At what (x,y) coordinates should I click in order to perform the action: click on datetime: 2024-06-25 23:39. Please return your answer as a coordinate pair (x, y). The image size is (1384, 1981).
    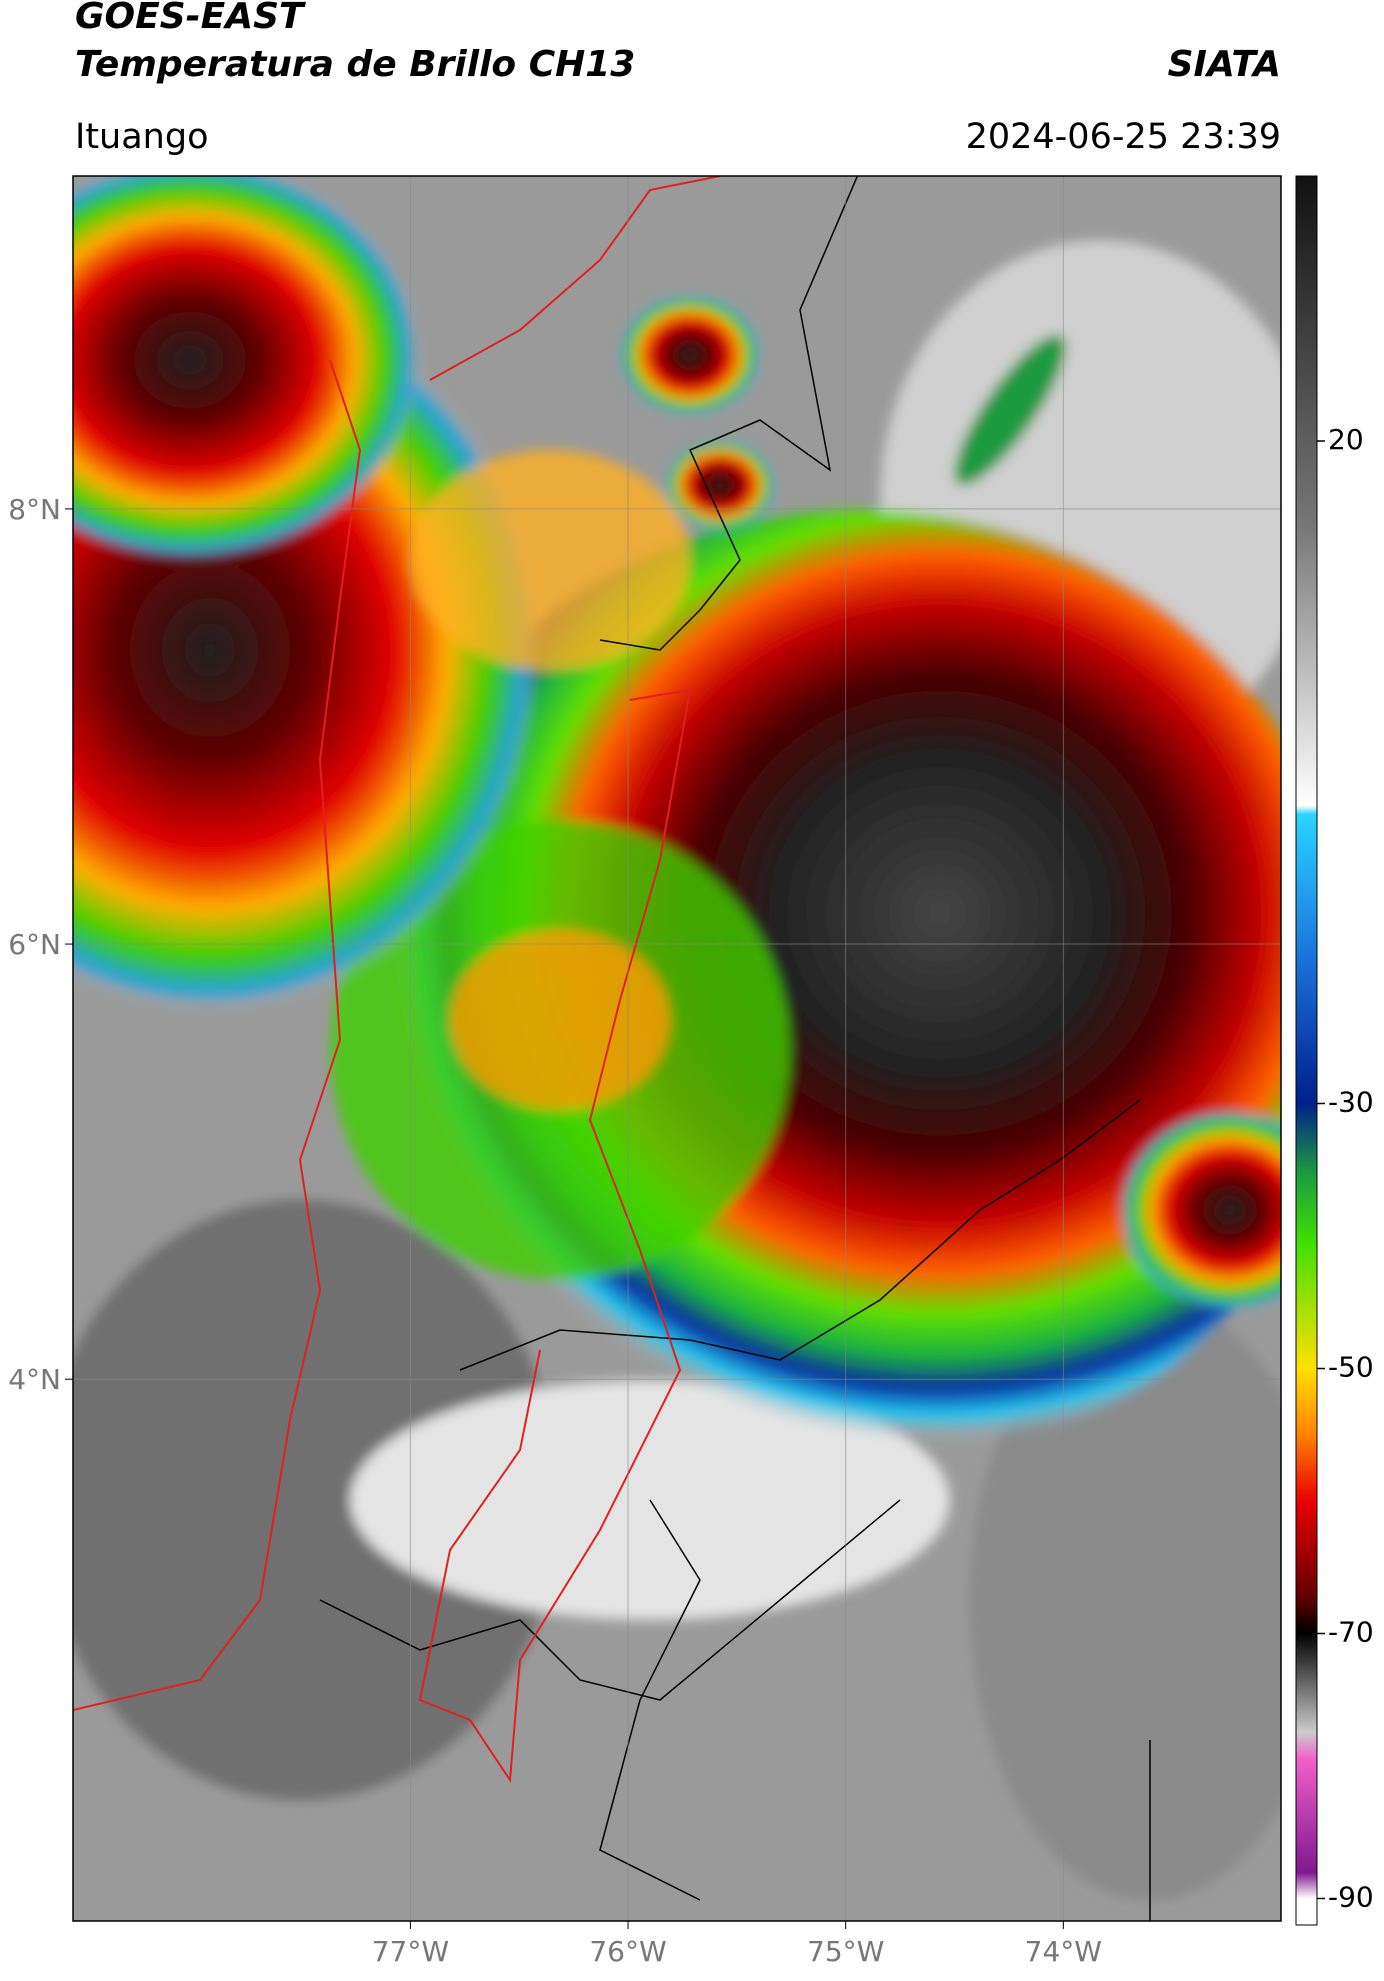
    Looking at the image, I should click on (1123, 137).